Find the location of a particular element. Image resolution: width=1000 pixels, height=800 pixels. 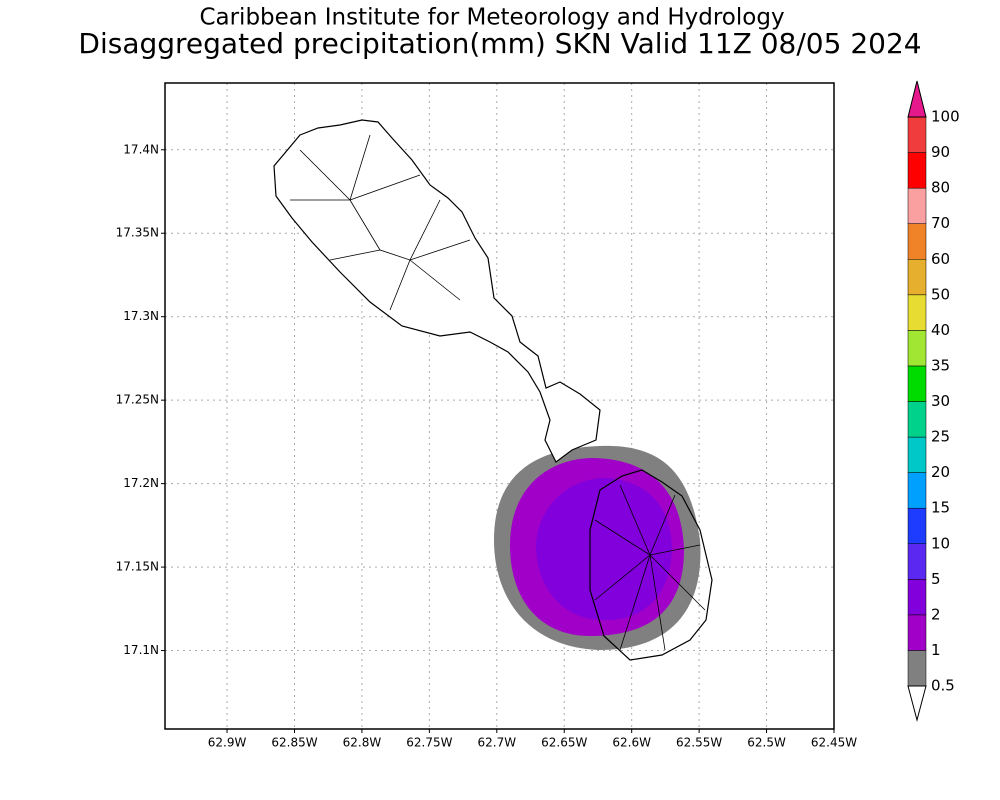

y-tick-label: 17.3N is located at coordinates (141, 316).